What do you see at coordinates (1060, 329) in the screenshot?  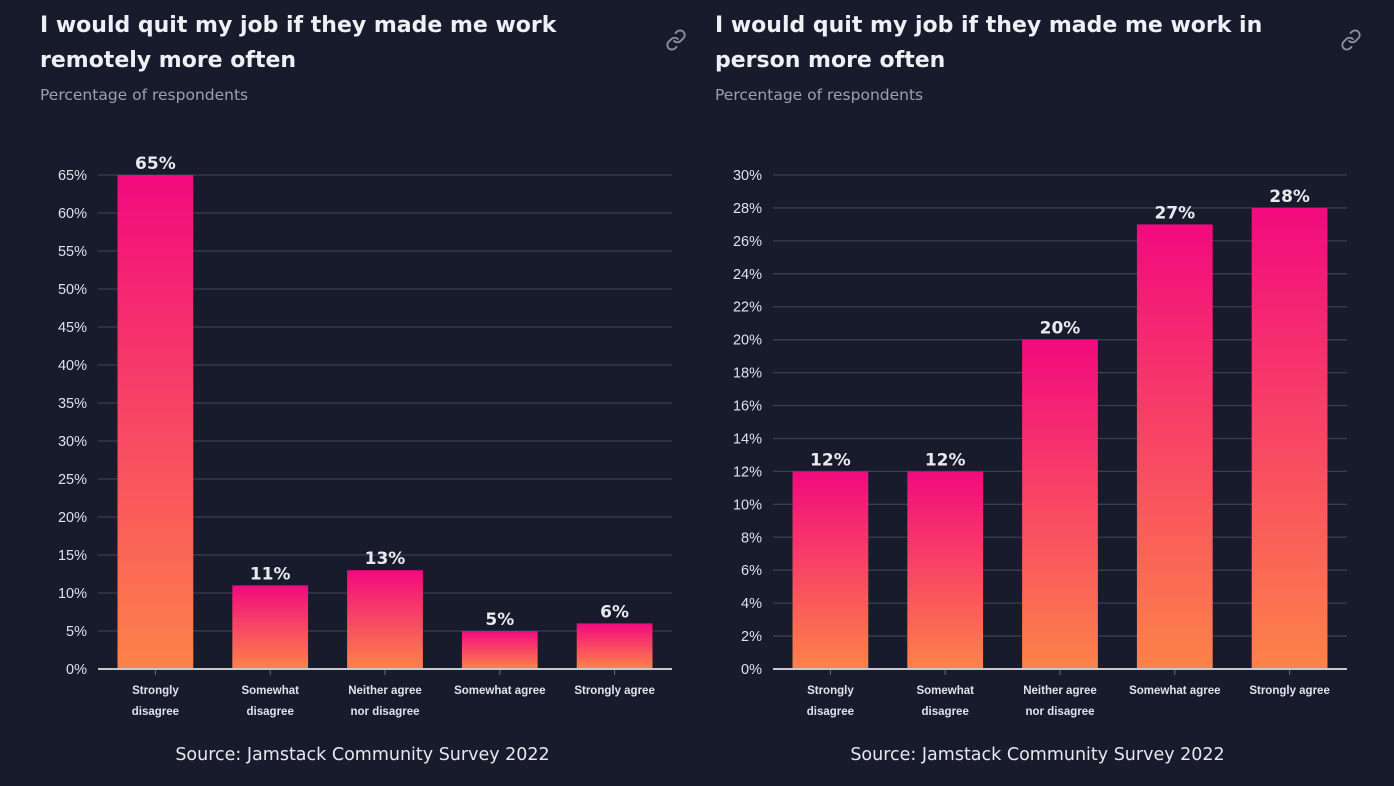 I see `data-label: 20%` at bounding box center [1060, 329].